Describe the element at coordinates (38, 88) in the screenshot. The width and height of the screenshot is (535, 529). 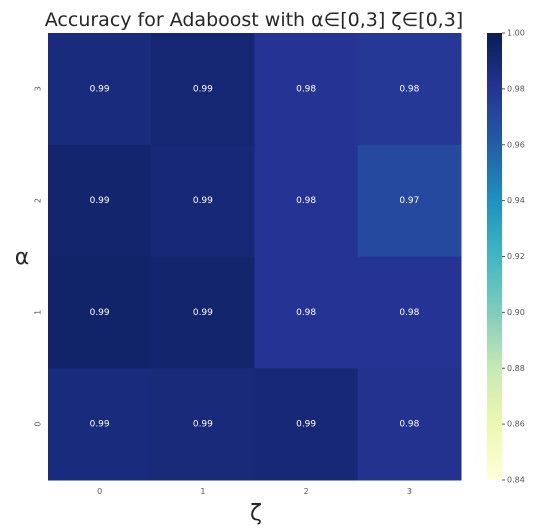
I see `y-tick-label: 3` at that location.